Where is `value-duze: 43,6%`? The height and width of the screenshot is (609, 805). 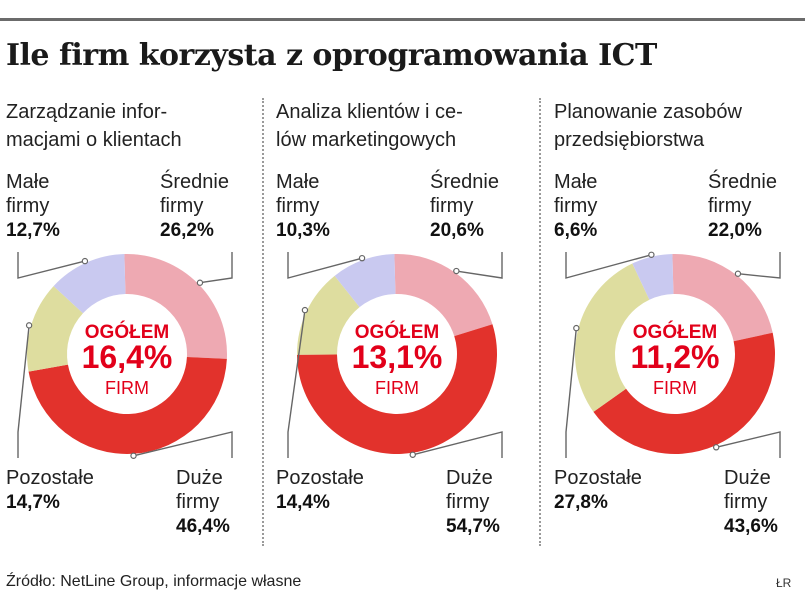
value-duze: 43,6% is located at coordinates (751, 526).